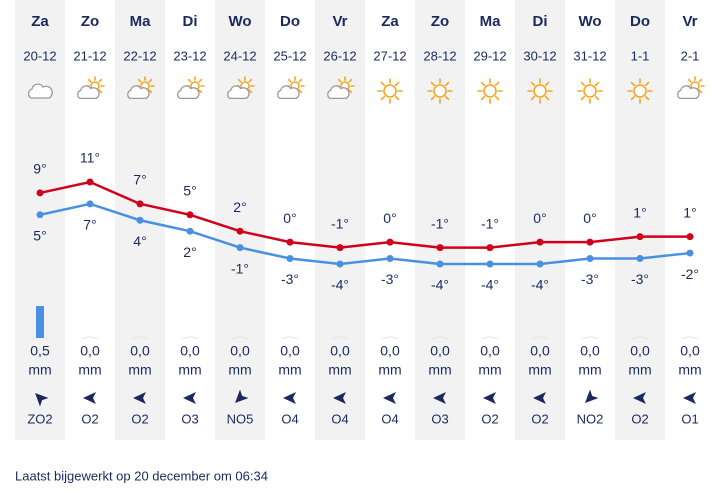 The width and height of the screenshot is (721, 498). Describe the element at coordinates (190, 21) in the screenshot. I see `day-name: Di` at that location.